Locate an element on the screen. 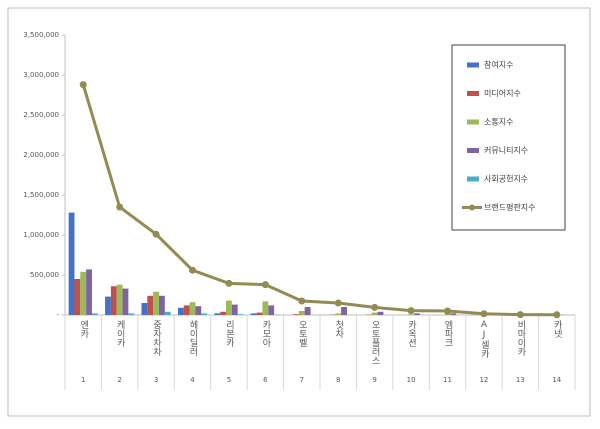 The image size is (600, 429). x-group-label: 5 is located at coordinates (229, 380).